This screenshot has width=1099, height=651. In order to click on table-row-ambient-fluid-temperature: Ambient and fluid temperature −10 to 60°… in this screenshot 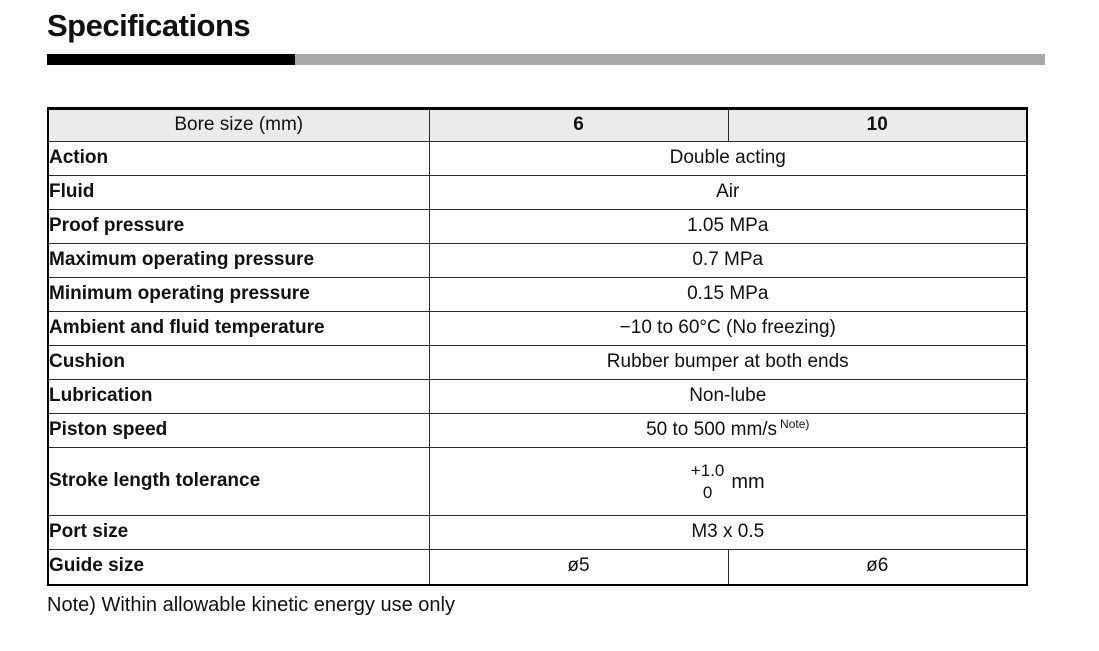, I will do `click(537, 328)`.